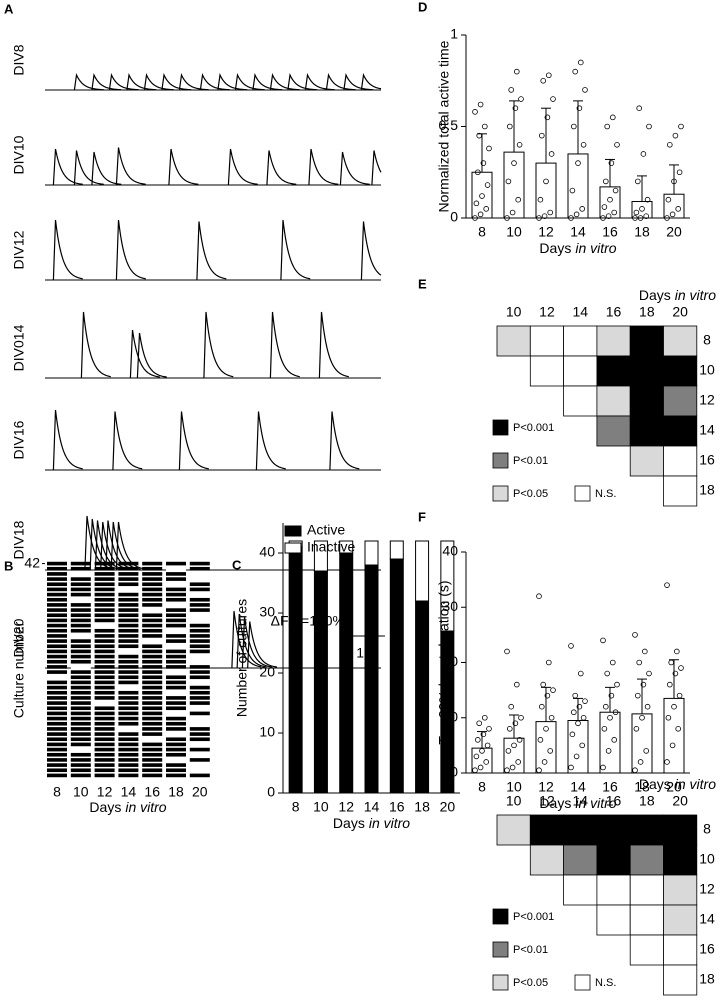  I want to click on row-label: 18, so click(707, 979).